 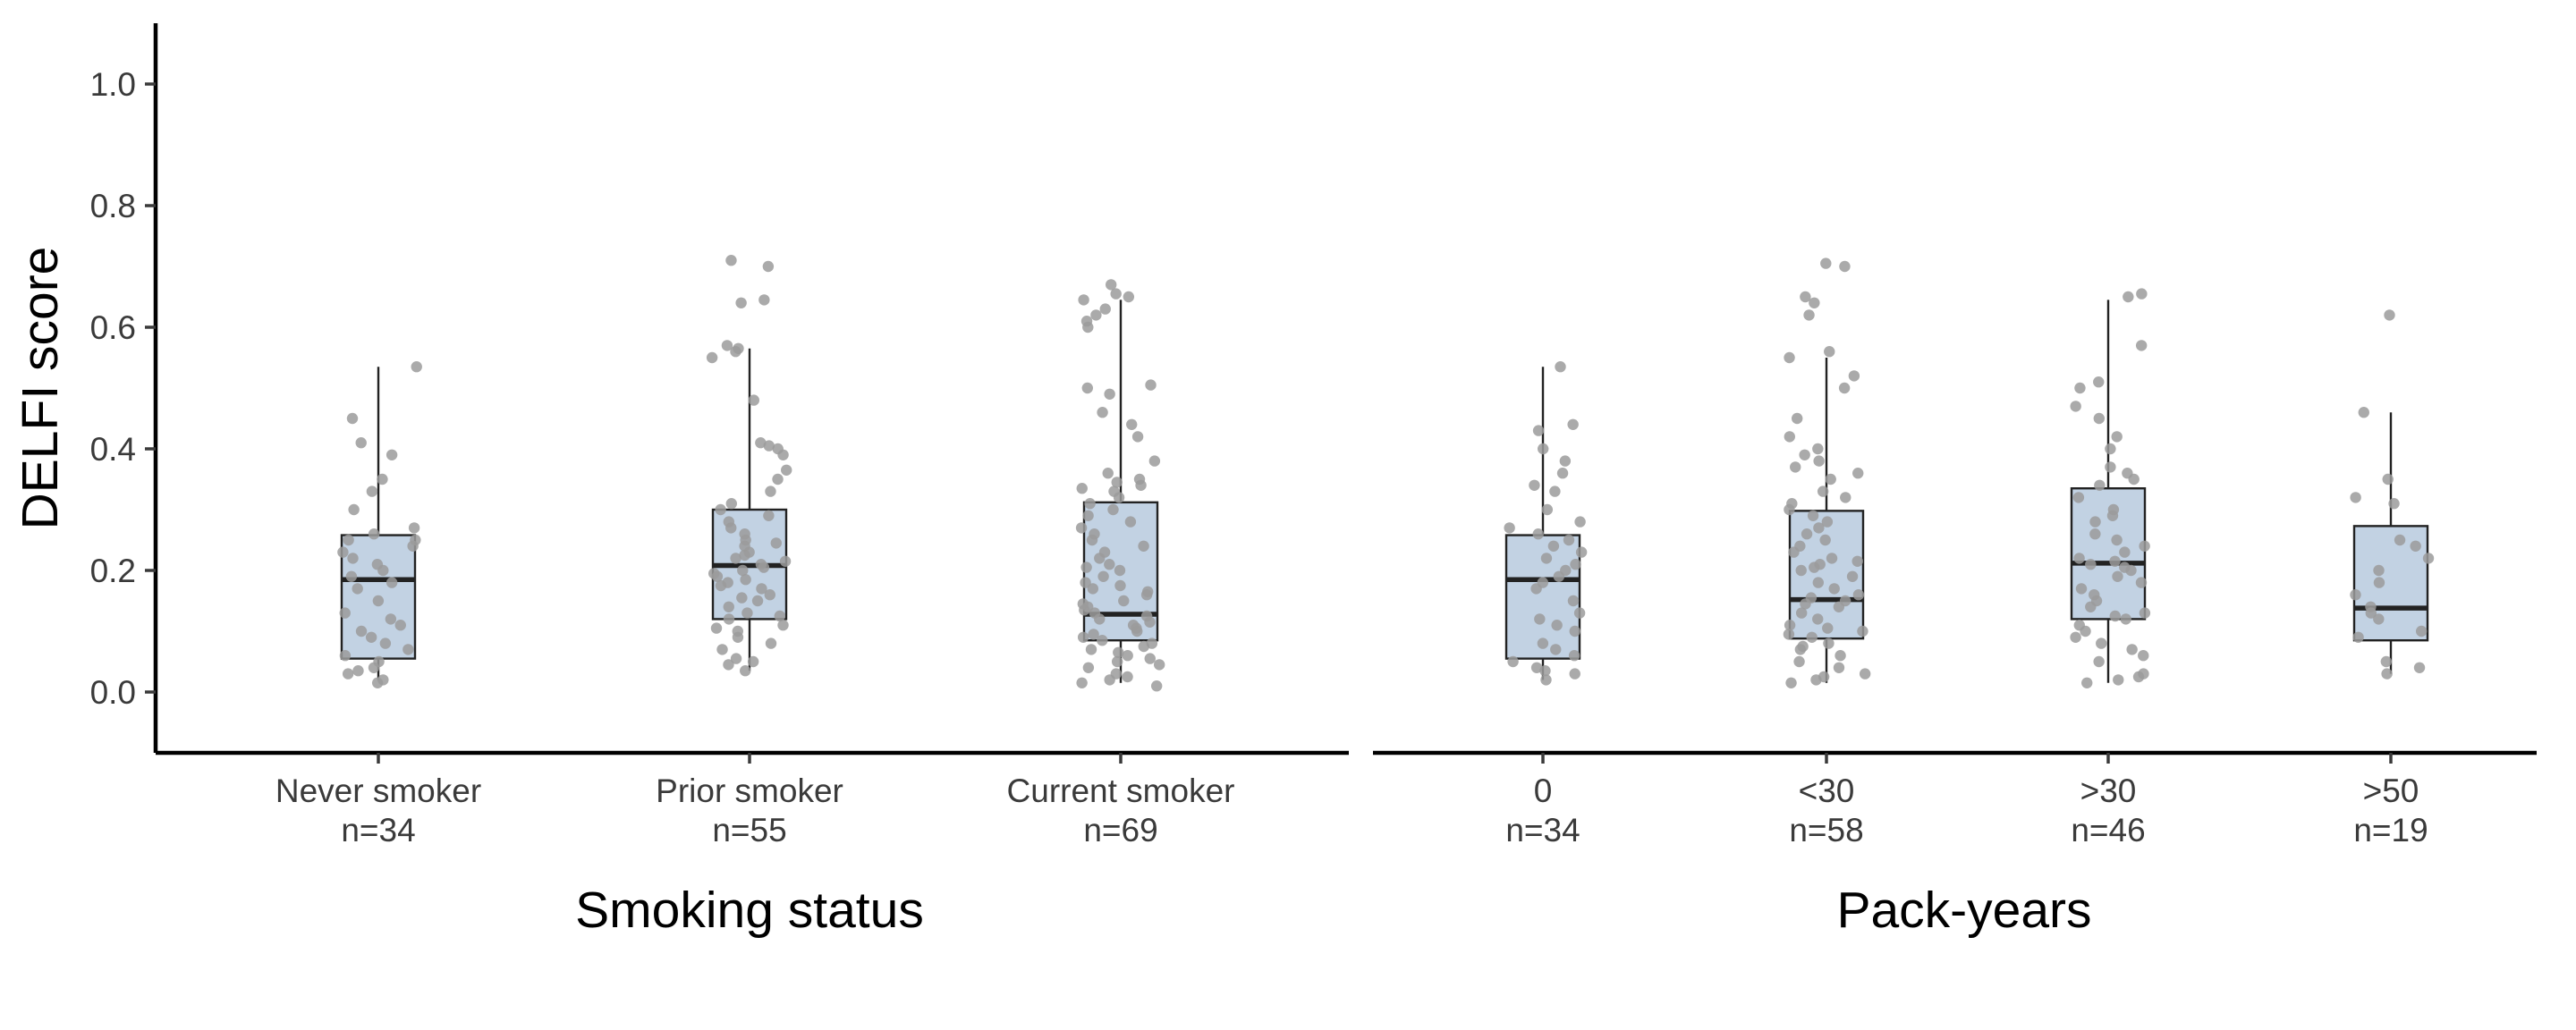 I want to click on category-3: >30n=46, so click(x=2110, y=568).